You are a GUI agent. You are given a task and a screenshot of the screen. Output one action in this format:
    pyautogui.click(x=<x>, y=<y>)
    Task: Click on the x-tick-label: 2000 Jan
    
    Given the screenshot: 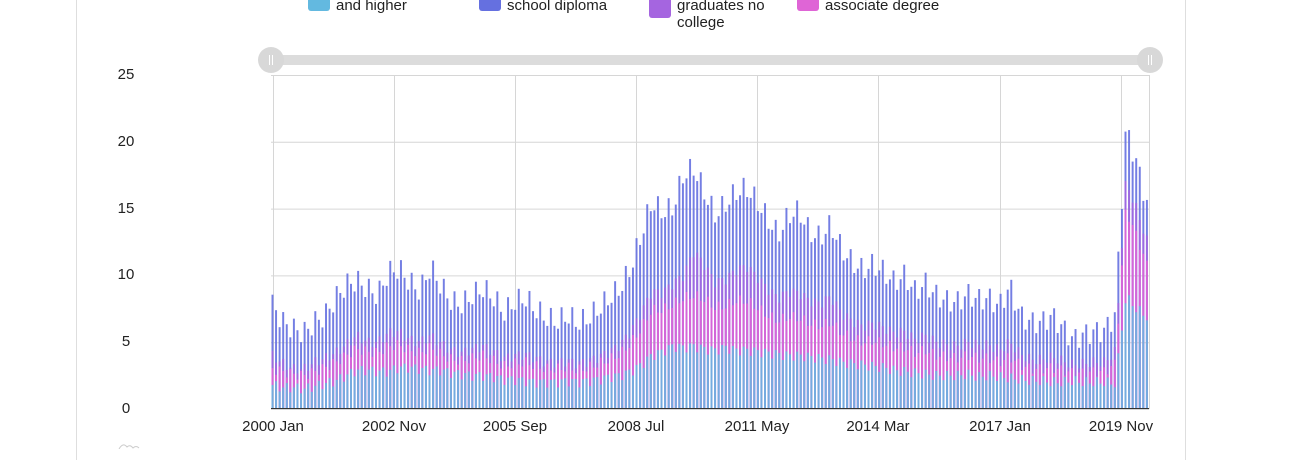 What is the action you would take?
    pyautogui.click(x=273, y=426)
    